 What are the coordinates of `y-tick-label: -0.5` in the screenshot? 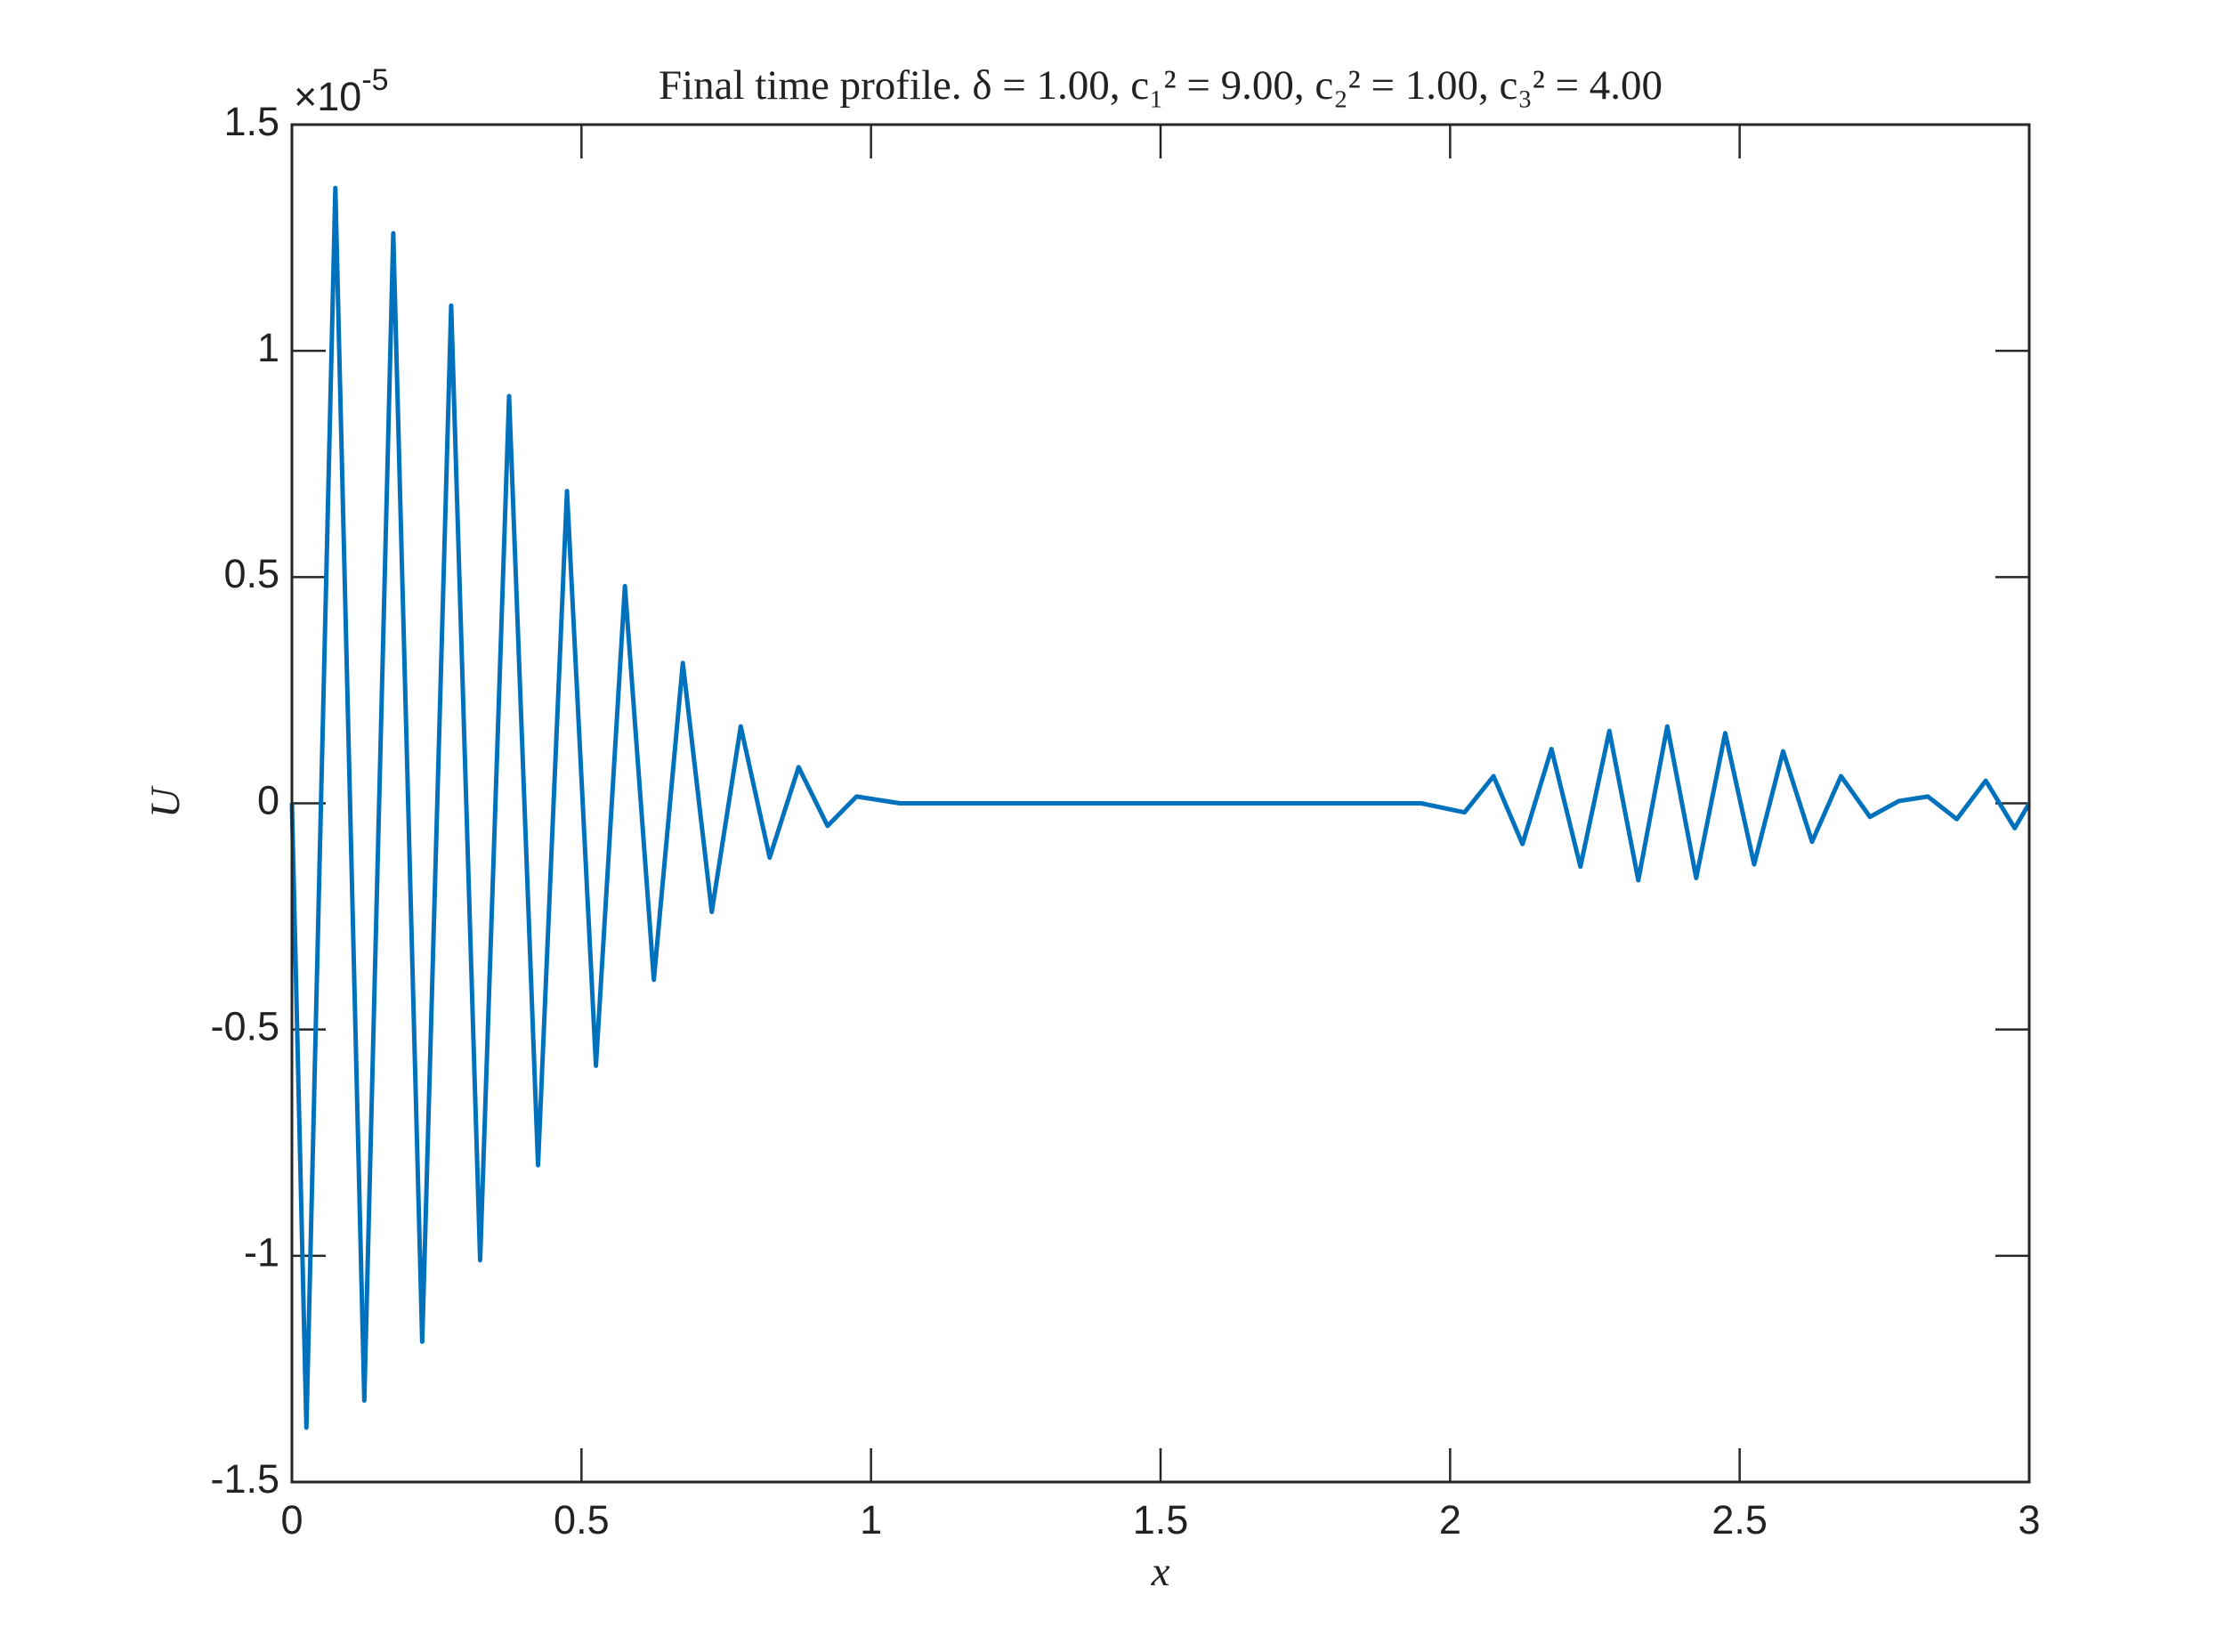 It's located at (245, 1026).